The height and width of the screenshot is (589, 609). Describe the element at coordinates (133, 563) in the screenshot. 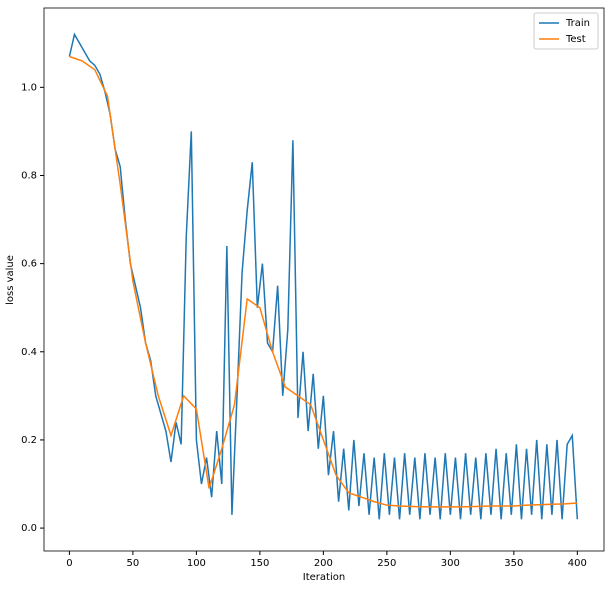

I see `x-tick-label: 50` at that location.